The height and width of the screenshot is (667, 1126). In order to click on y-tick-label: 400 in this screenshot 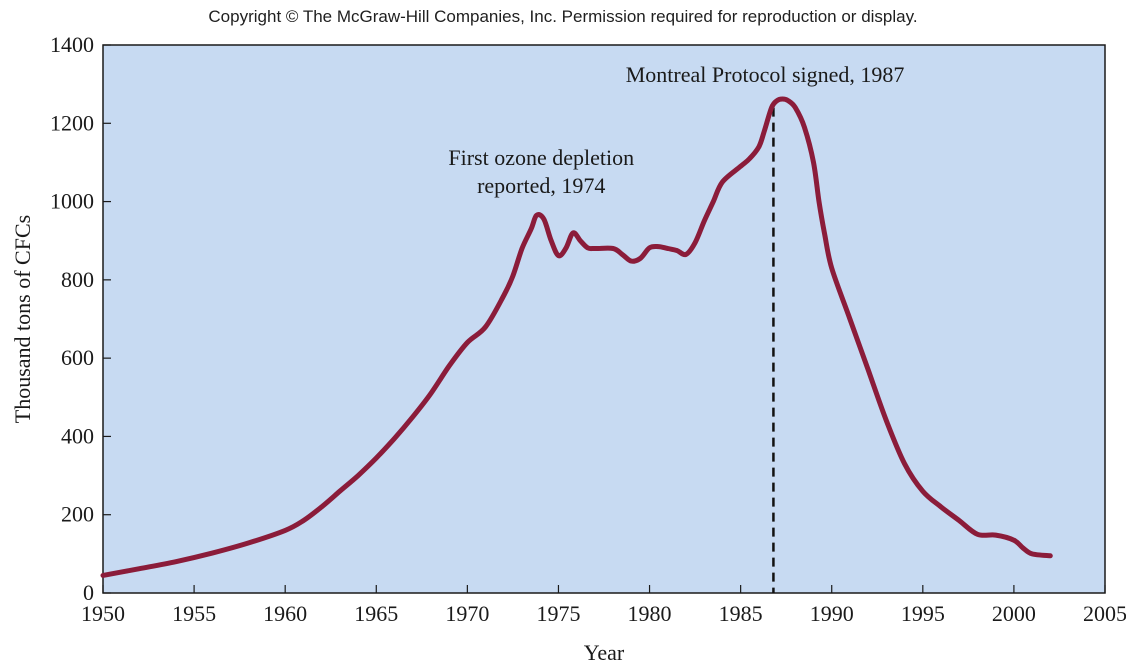, I will do `click(77, 435)`.